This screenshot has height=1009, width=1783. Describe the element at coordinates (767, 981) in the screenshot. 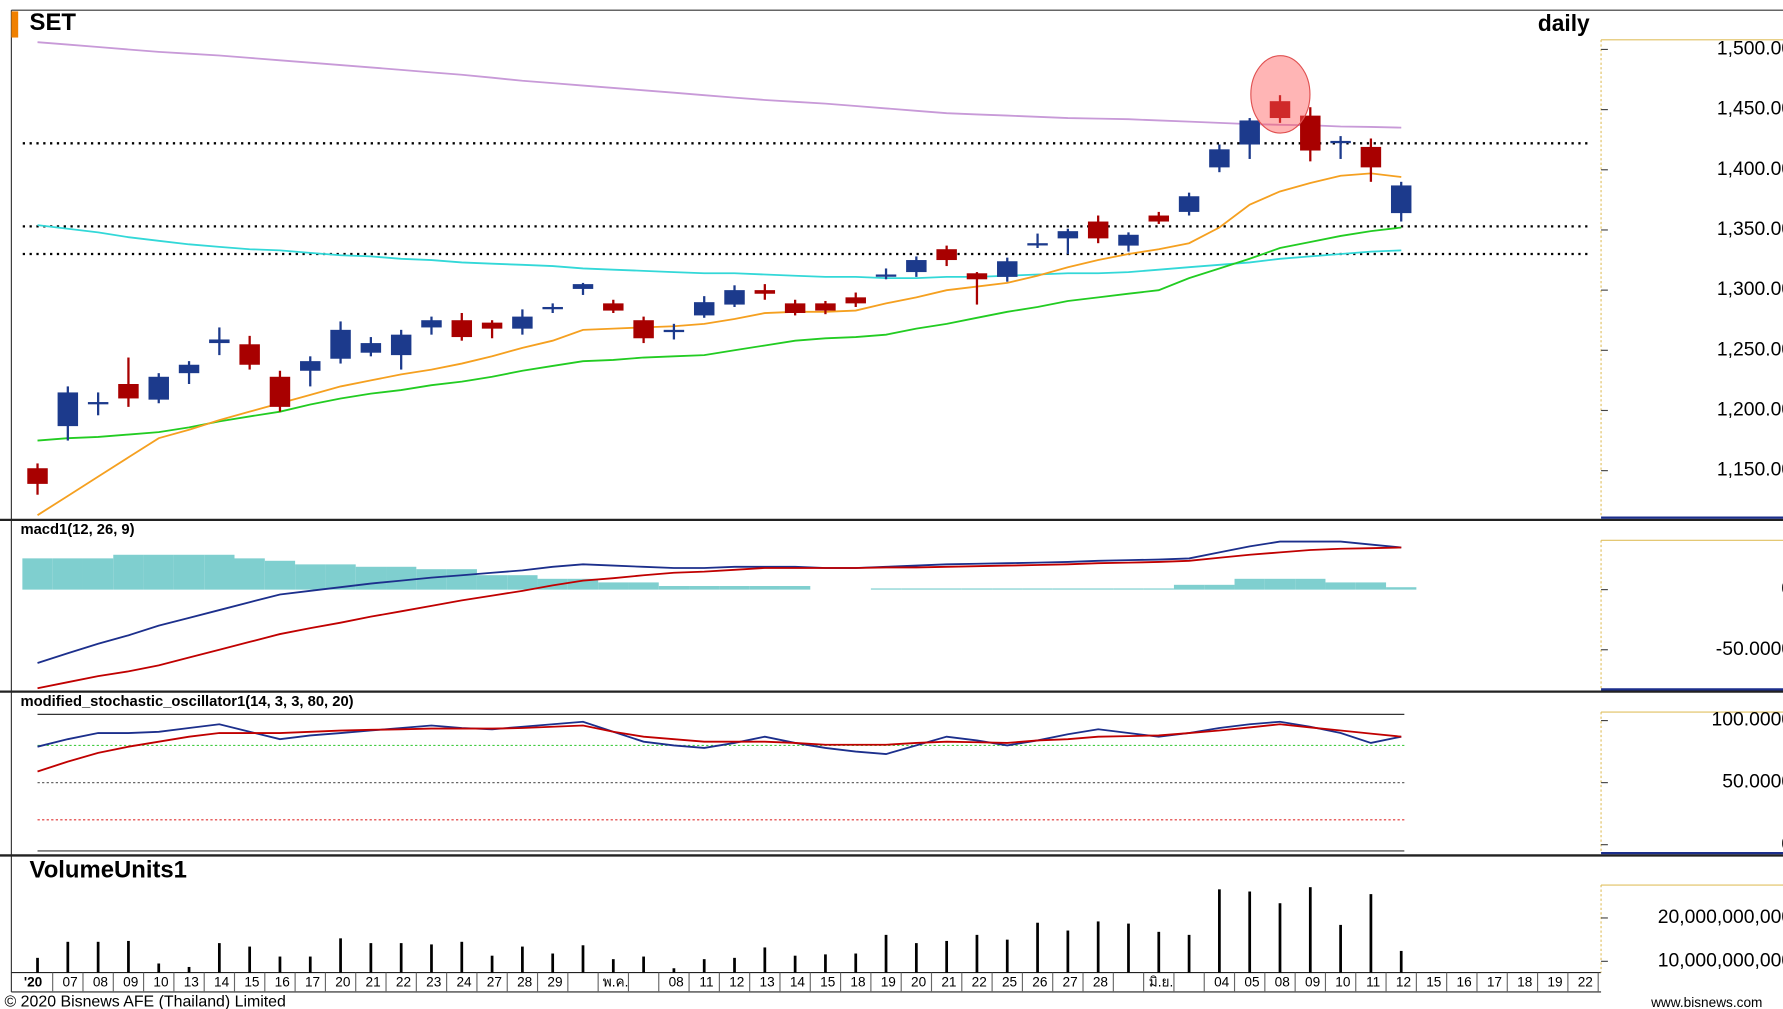

I see `x-tick-label: 13` at that location.